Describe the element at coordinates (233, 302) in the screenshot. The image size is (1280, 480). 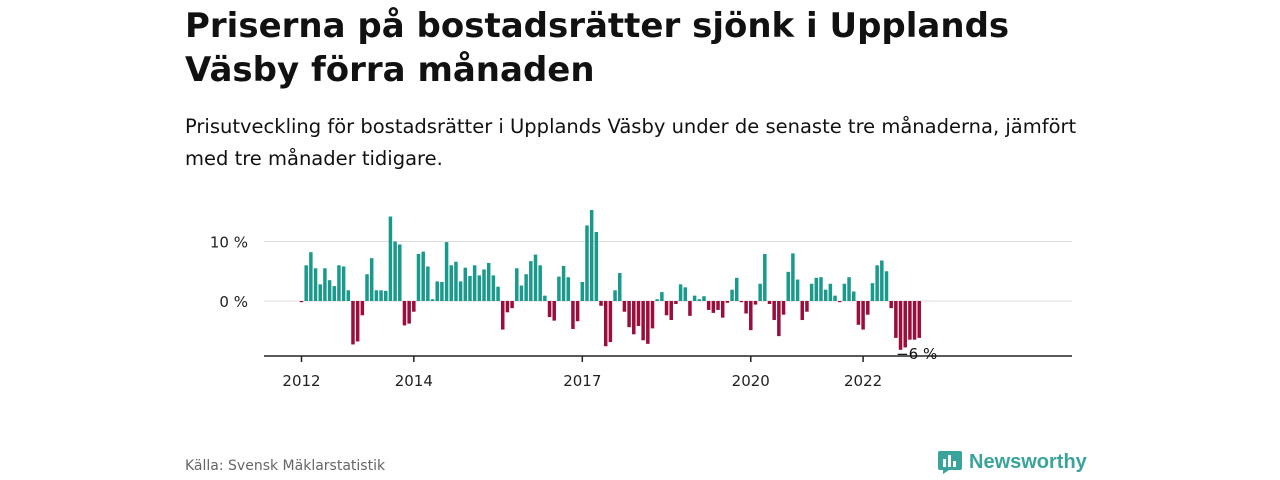
I see `y-tick-label: 0 %` at that location.